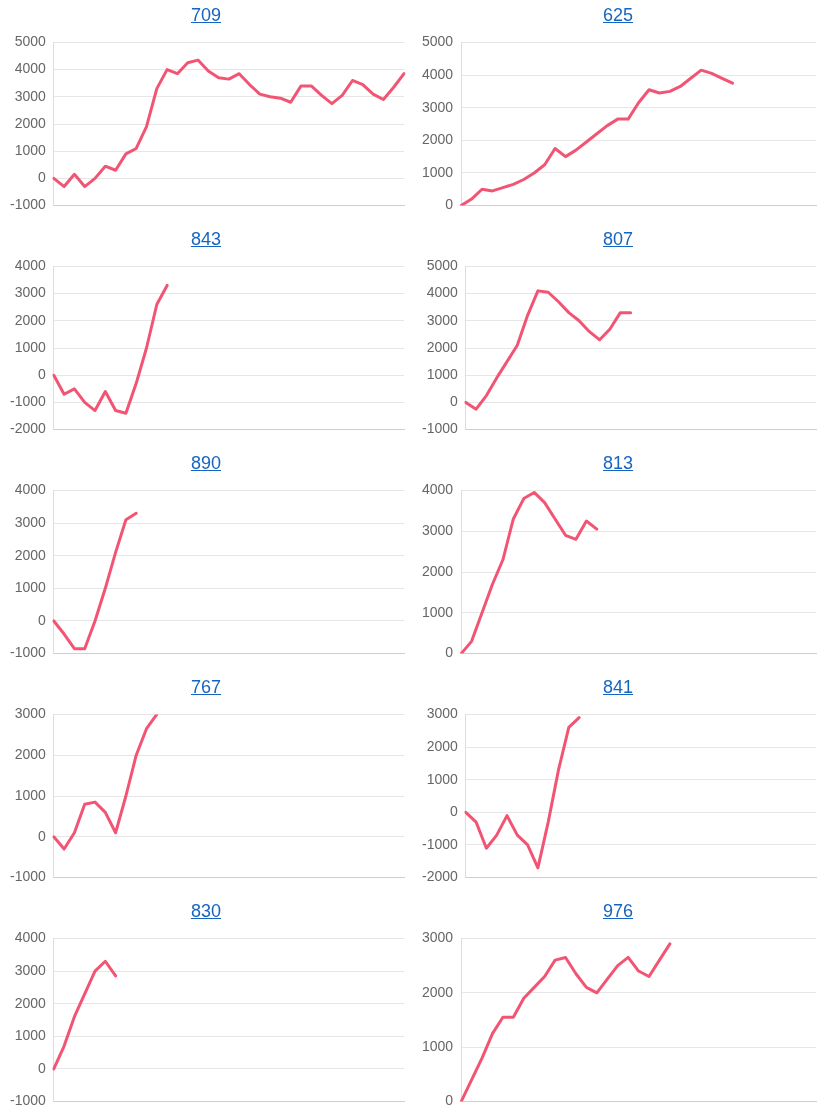 The image size is (824, 1120). What do you see at coordinates (617, 911) in the screenshot?
I see `chart-title: 976` at bounding box center [617, 911].